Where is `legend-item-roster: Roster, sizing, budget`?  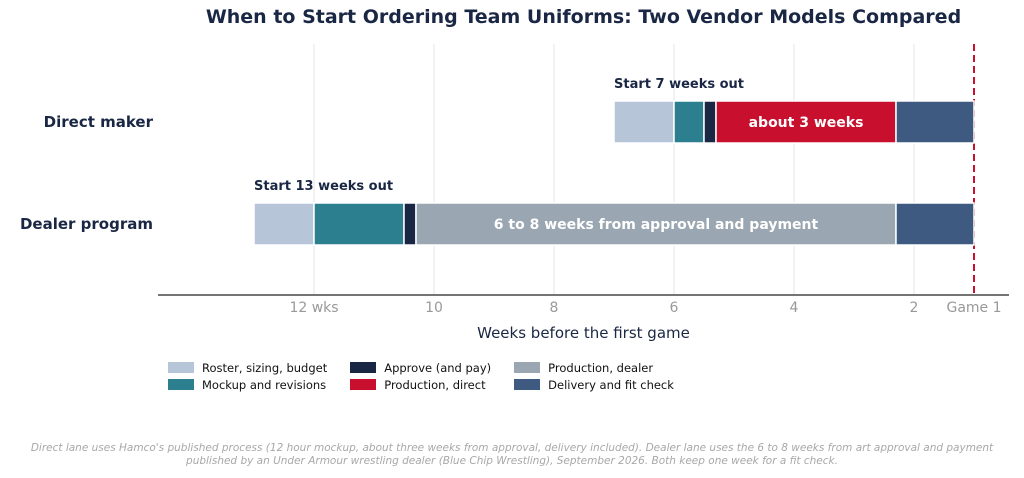 legend-item-roster: Roster, sizing, budget is located at coordinates (247, 367).